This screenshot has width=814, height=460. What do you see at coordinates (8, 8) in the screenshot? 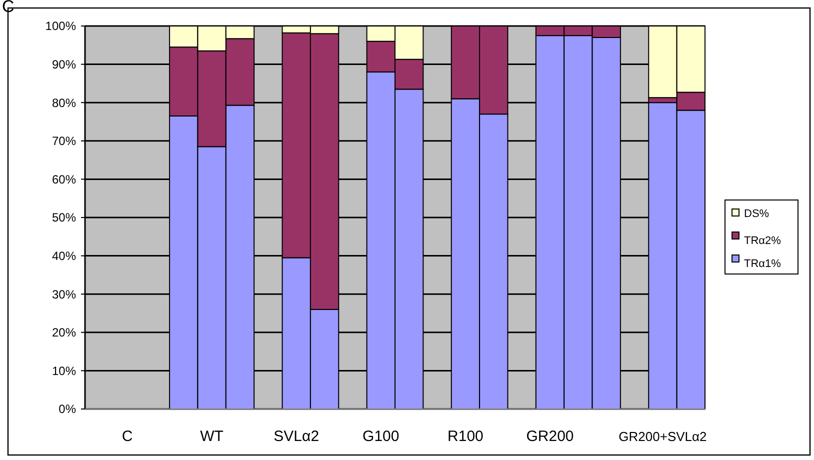
I see `text: C` at bounding box center [8, 8].